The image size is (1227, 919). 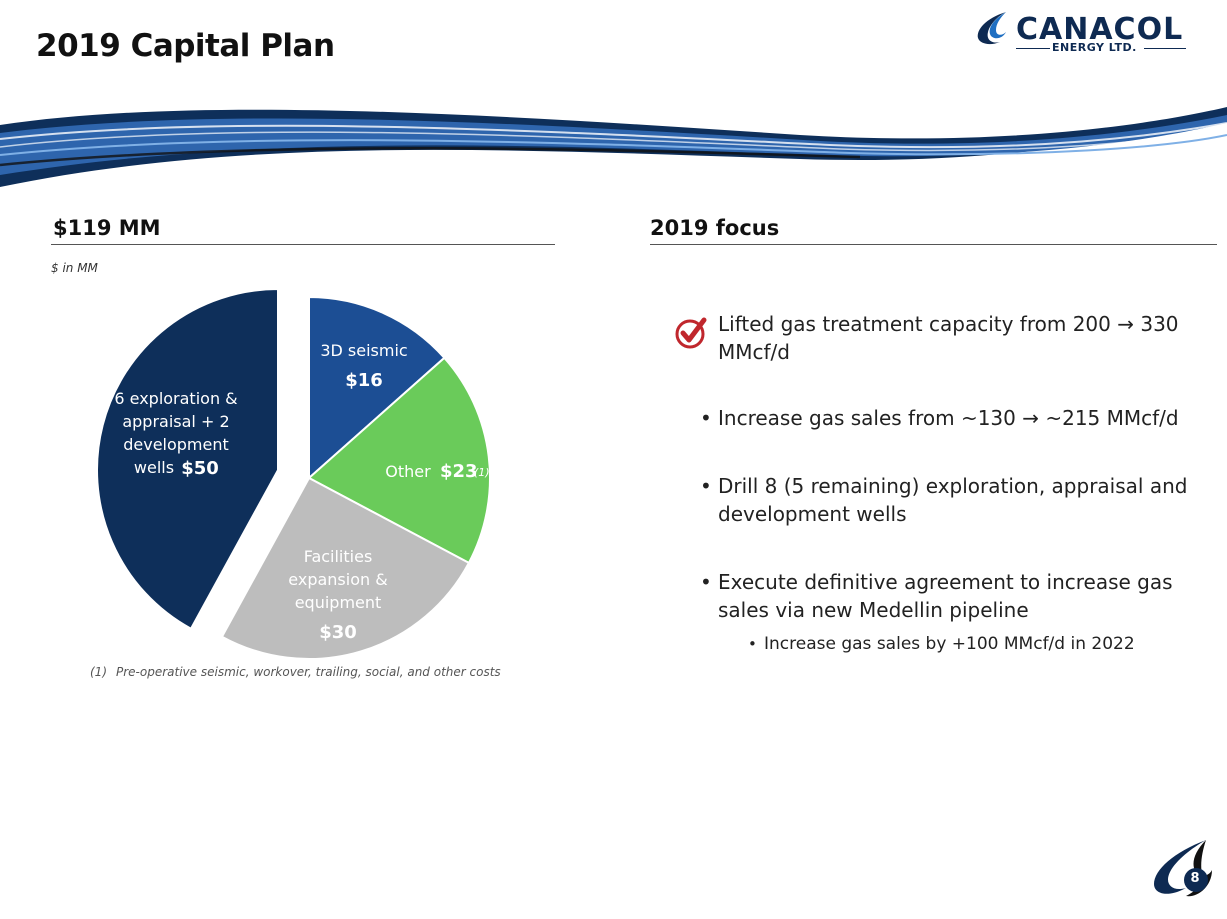 I want to click on focus-heading: 2019 focus, so click(x=715, y=228).